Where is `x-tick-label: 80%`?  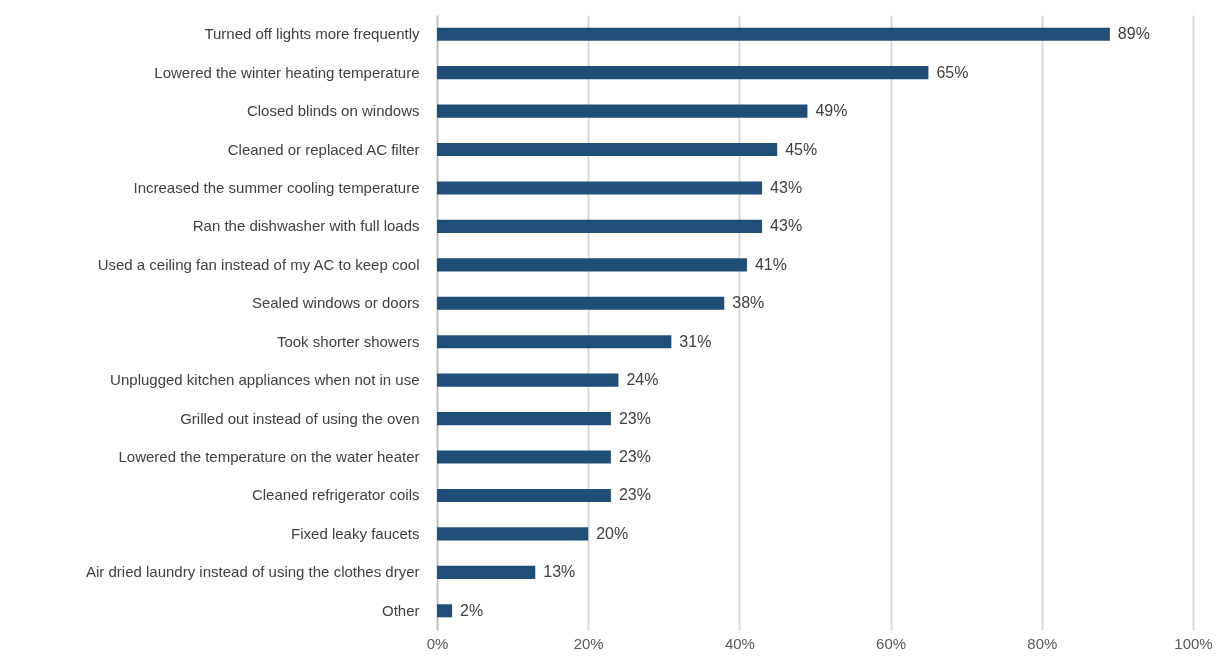 x-tick-label: 80% is located at coordinates (1042, 643).